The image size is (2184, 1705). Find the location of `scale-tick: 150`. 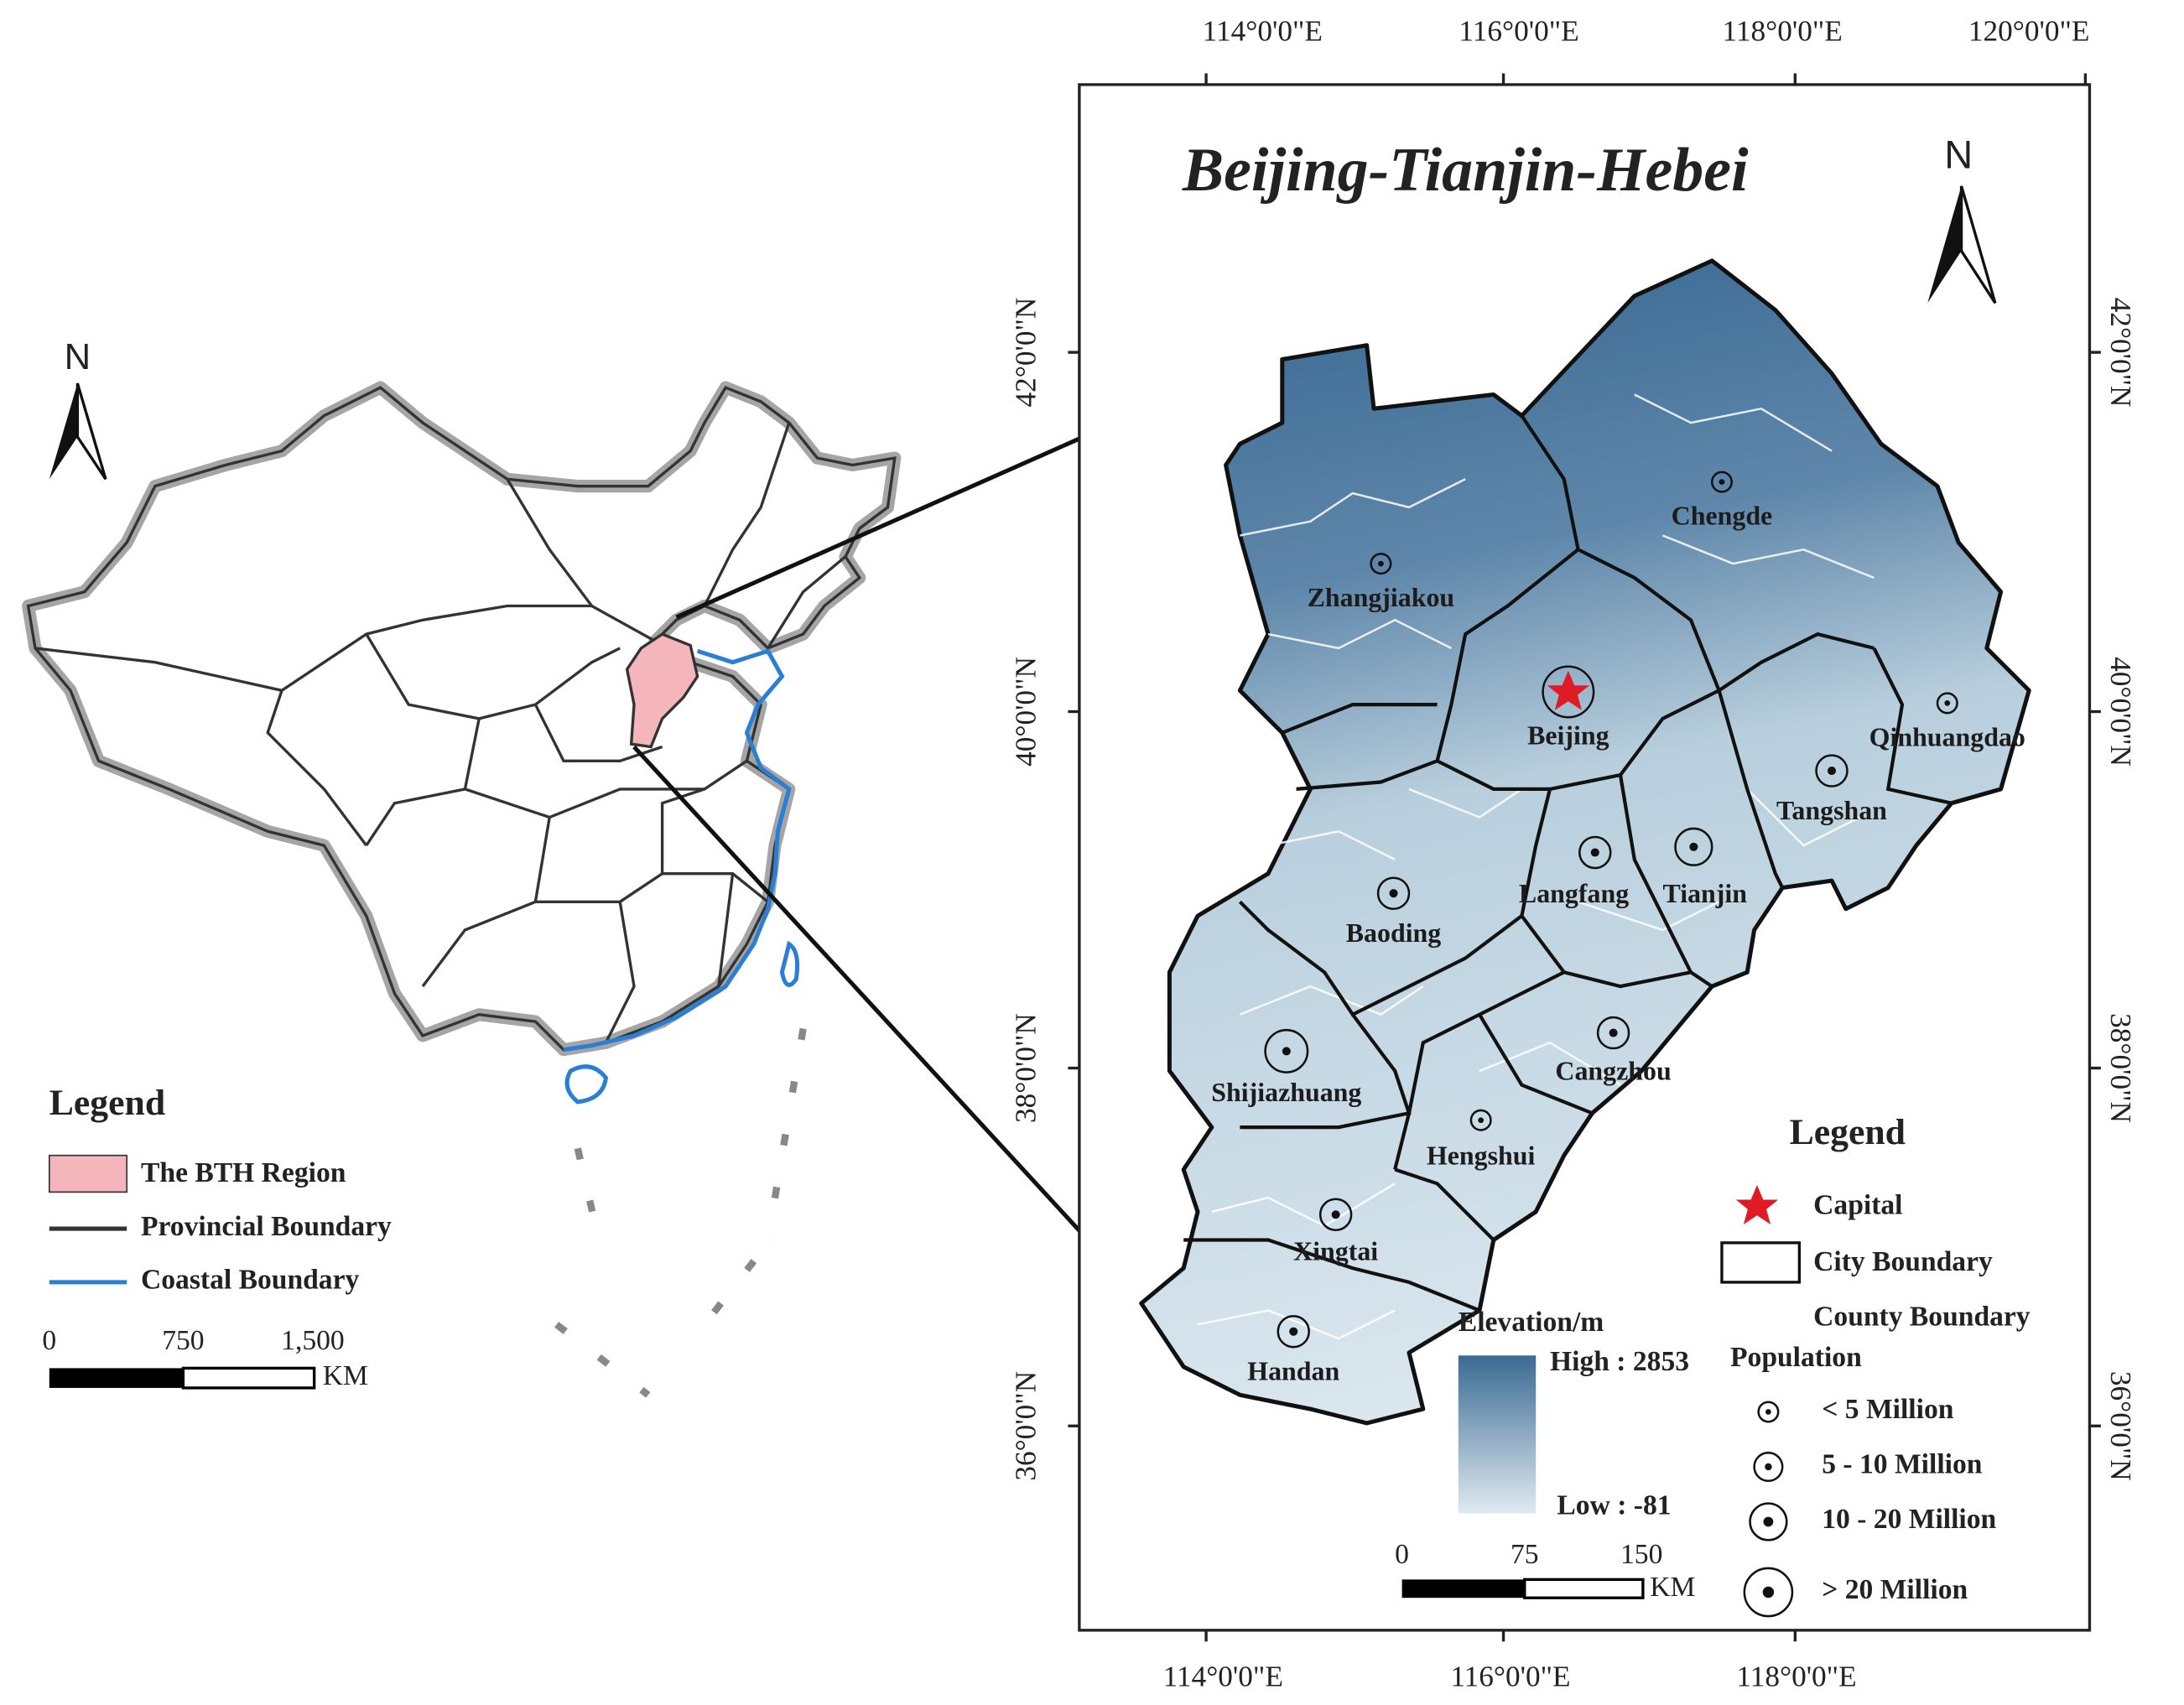

scale-tick: 150 is located at coordinates (1641, 1554).